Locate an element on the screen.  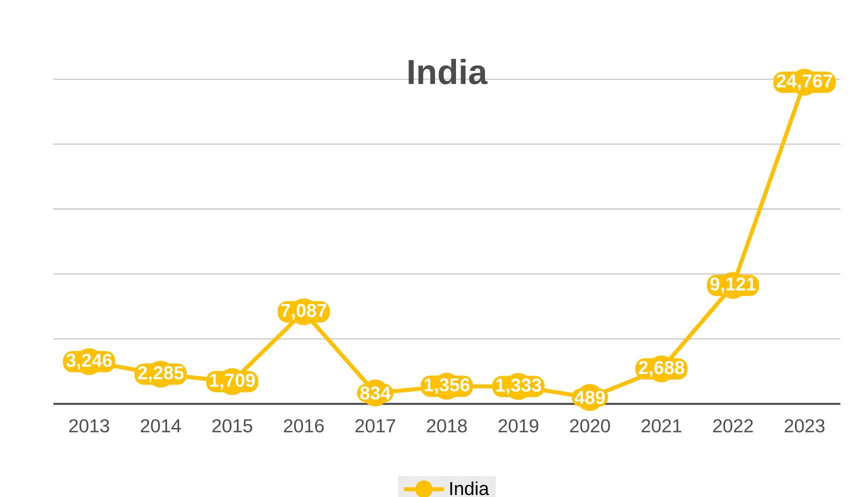
x-tick-label: 2014 is located at coordinates (160, 425).